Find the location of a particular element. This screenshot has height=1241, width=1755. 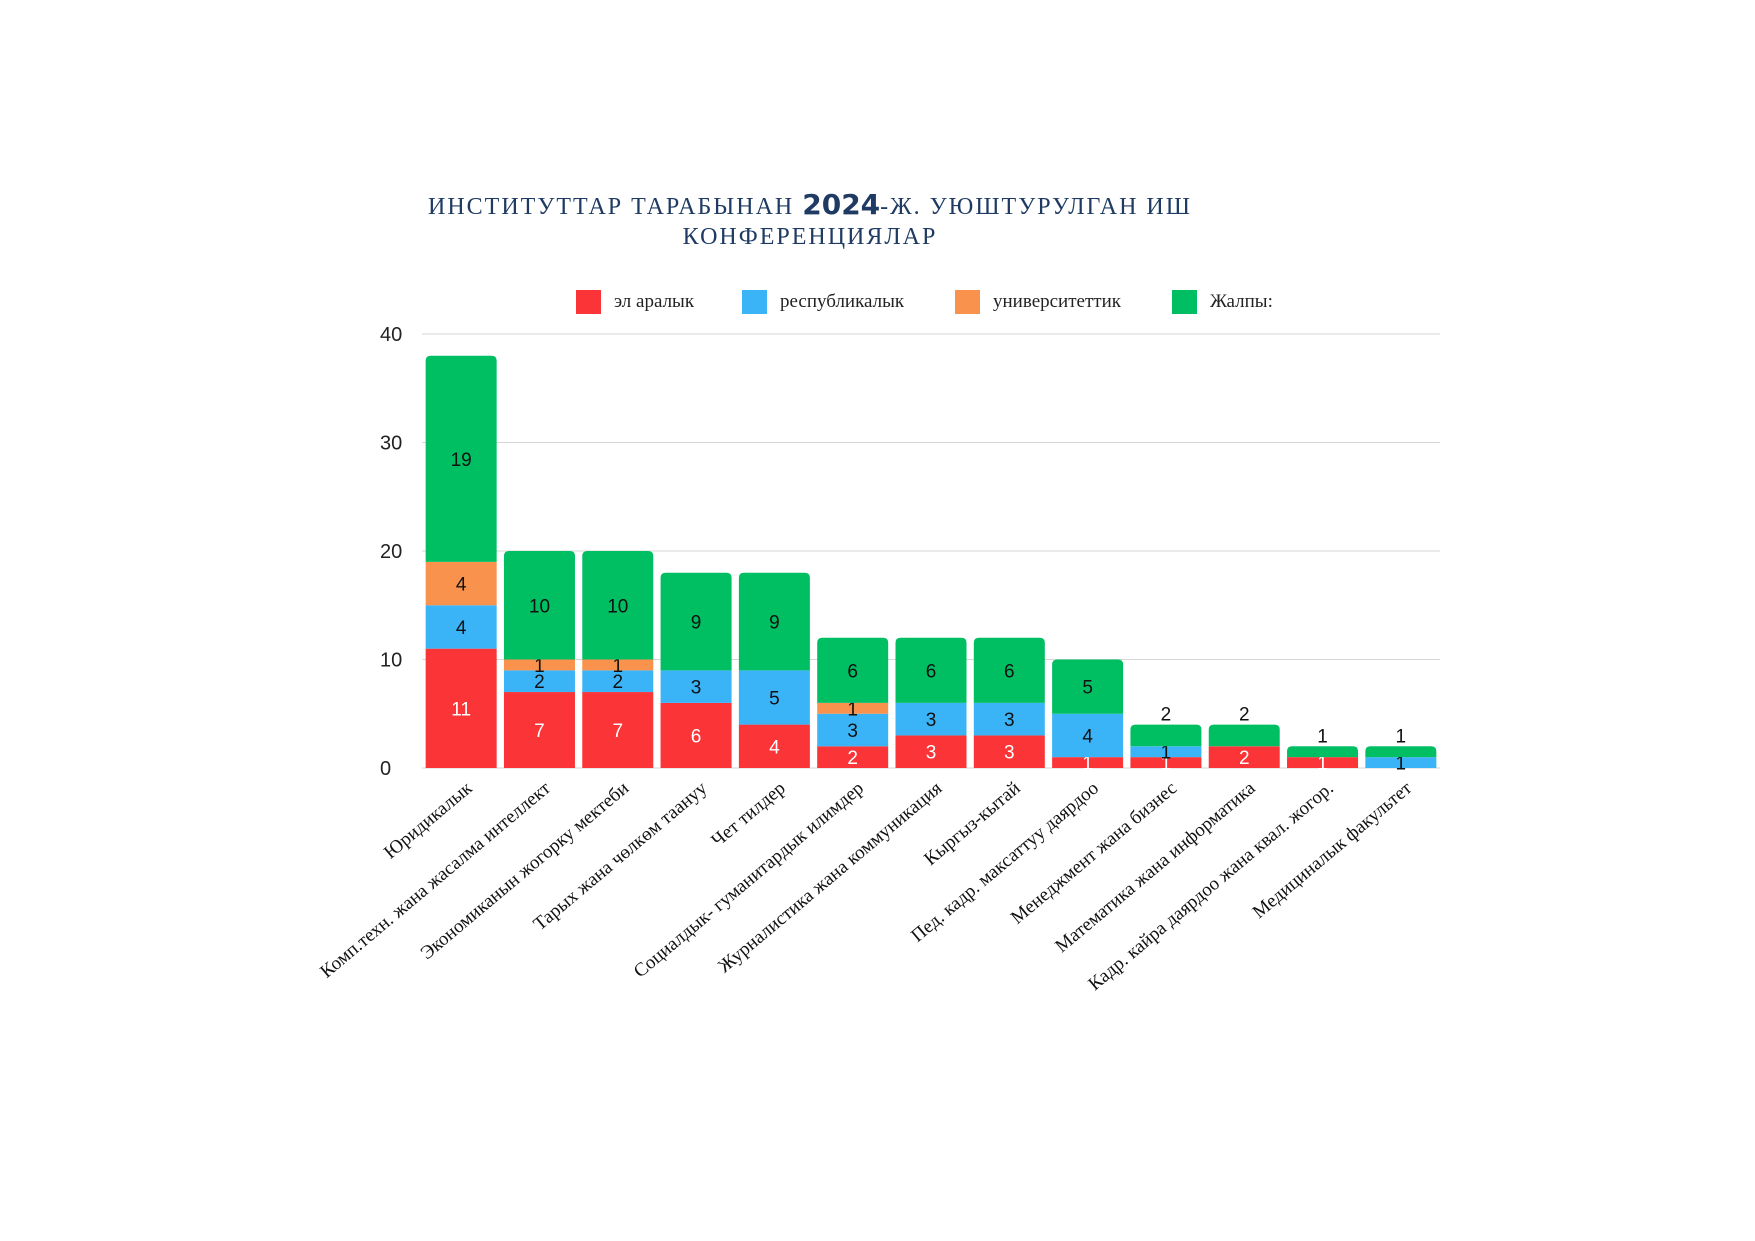

x-tick-label: Чет тилдер is located at coordinates (749, 815).